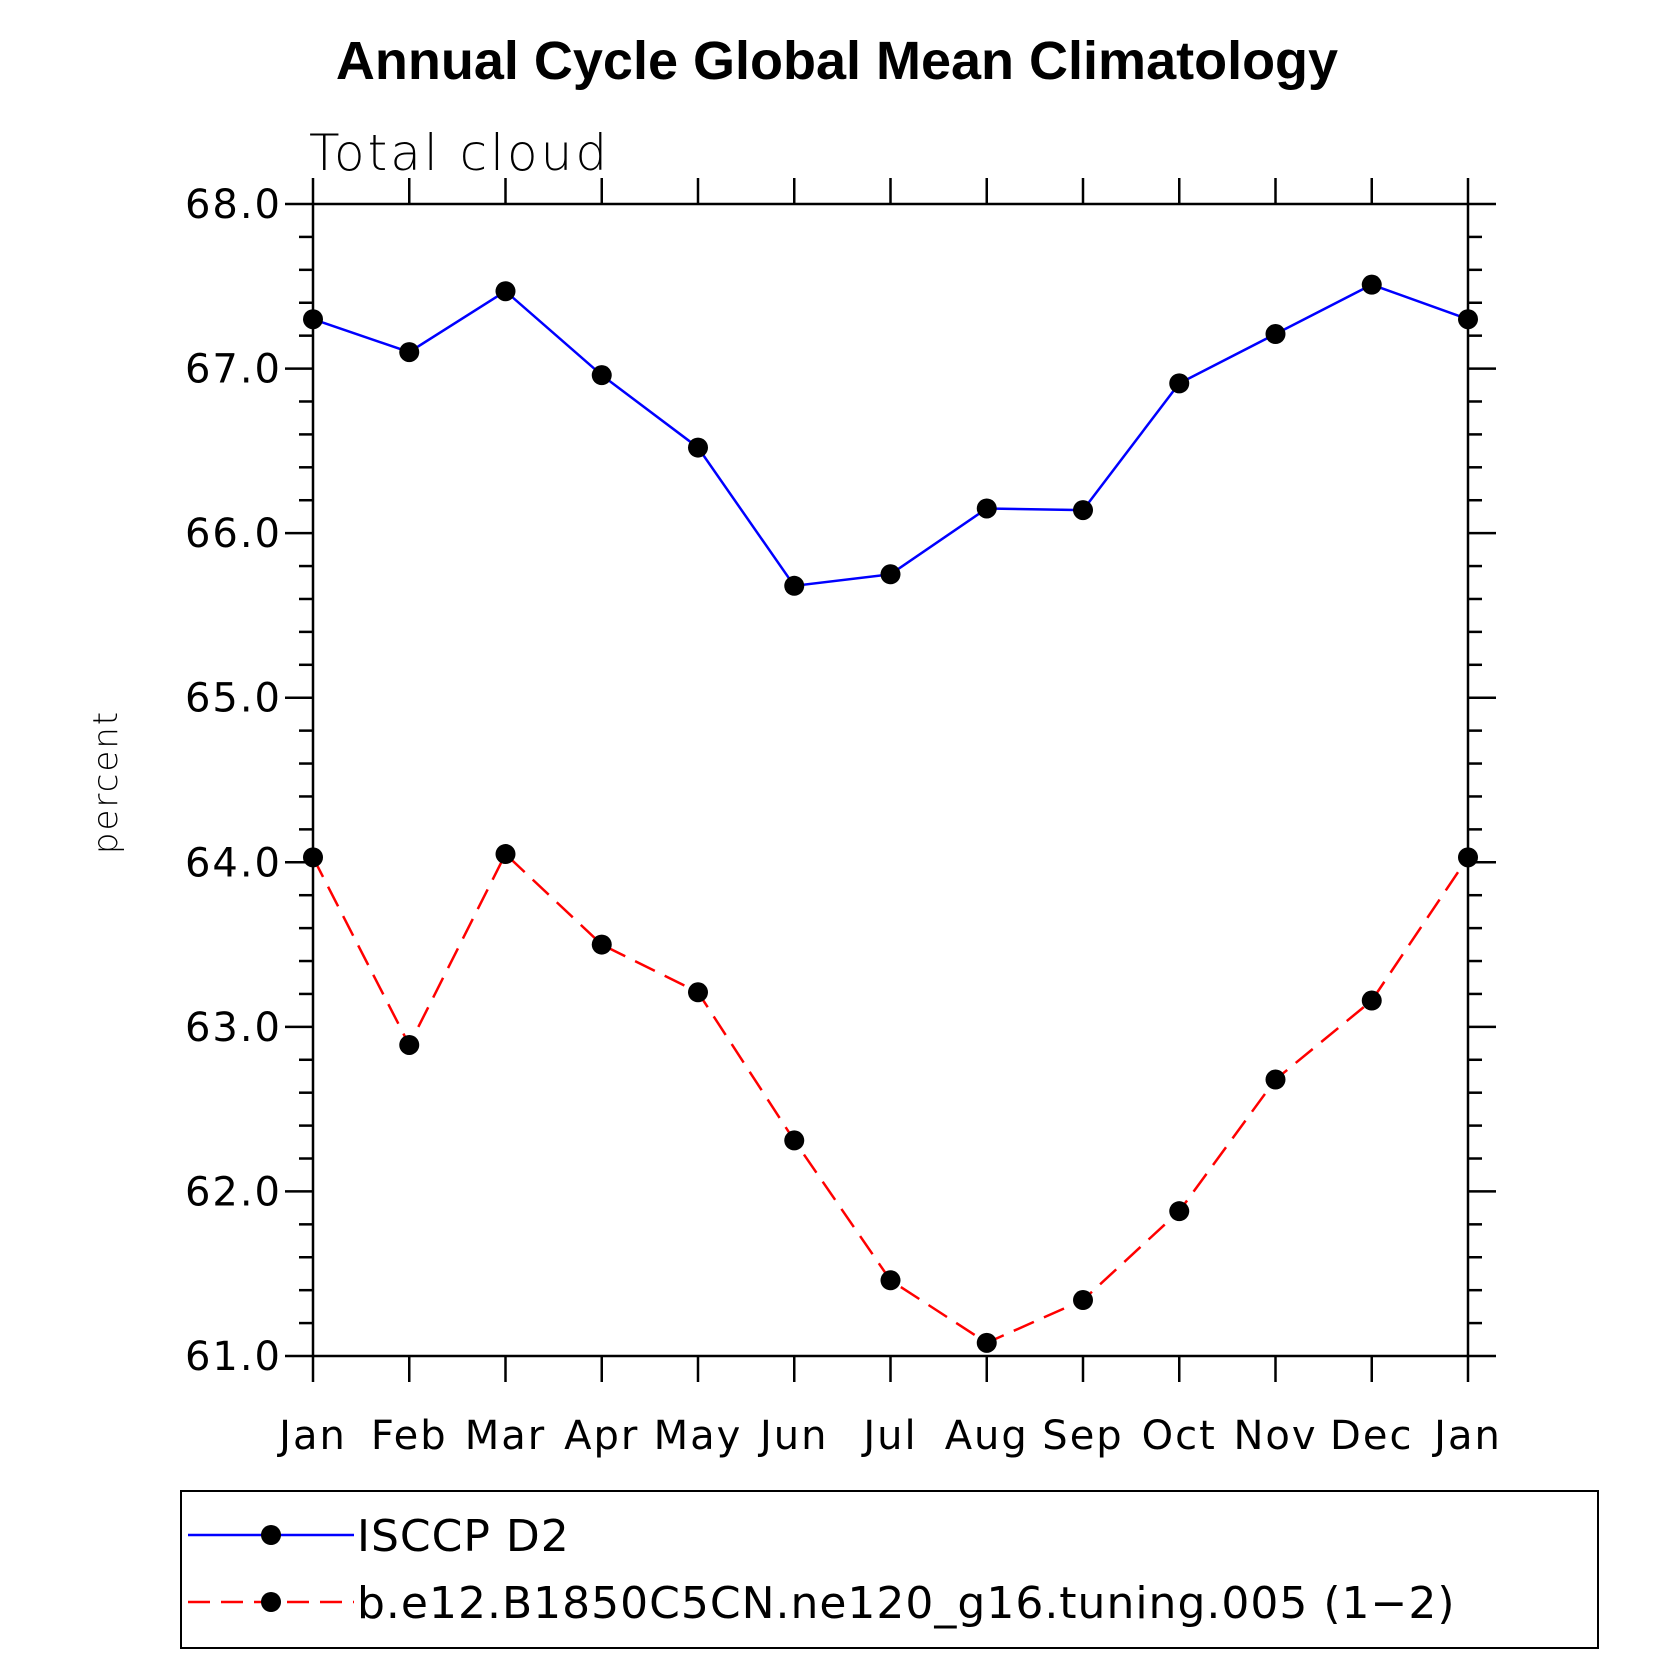  What do you see at coordinates (233, 699) in the screenshot?
I see `y-tick-label: 65.0` at bounding box center [233, 699].